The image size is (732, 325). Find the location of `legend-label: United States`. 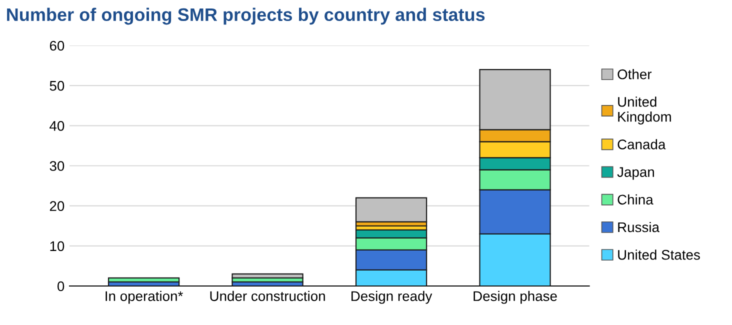

legend-label: United States is located at coordinates (659, 255).